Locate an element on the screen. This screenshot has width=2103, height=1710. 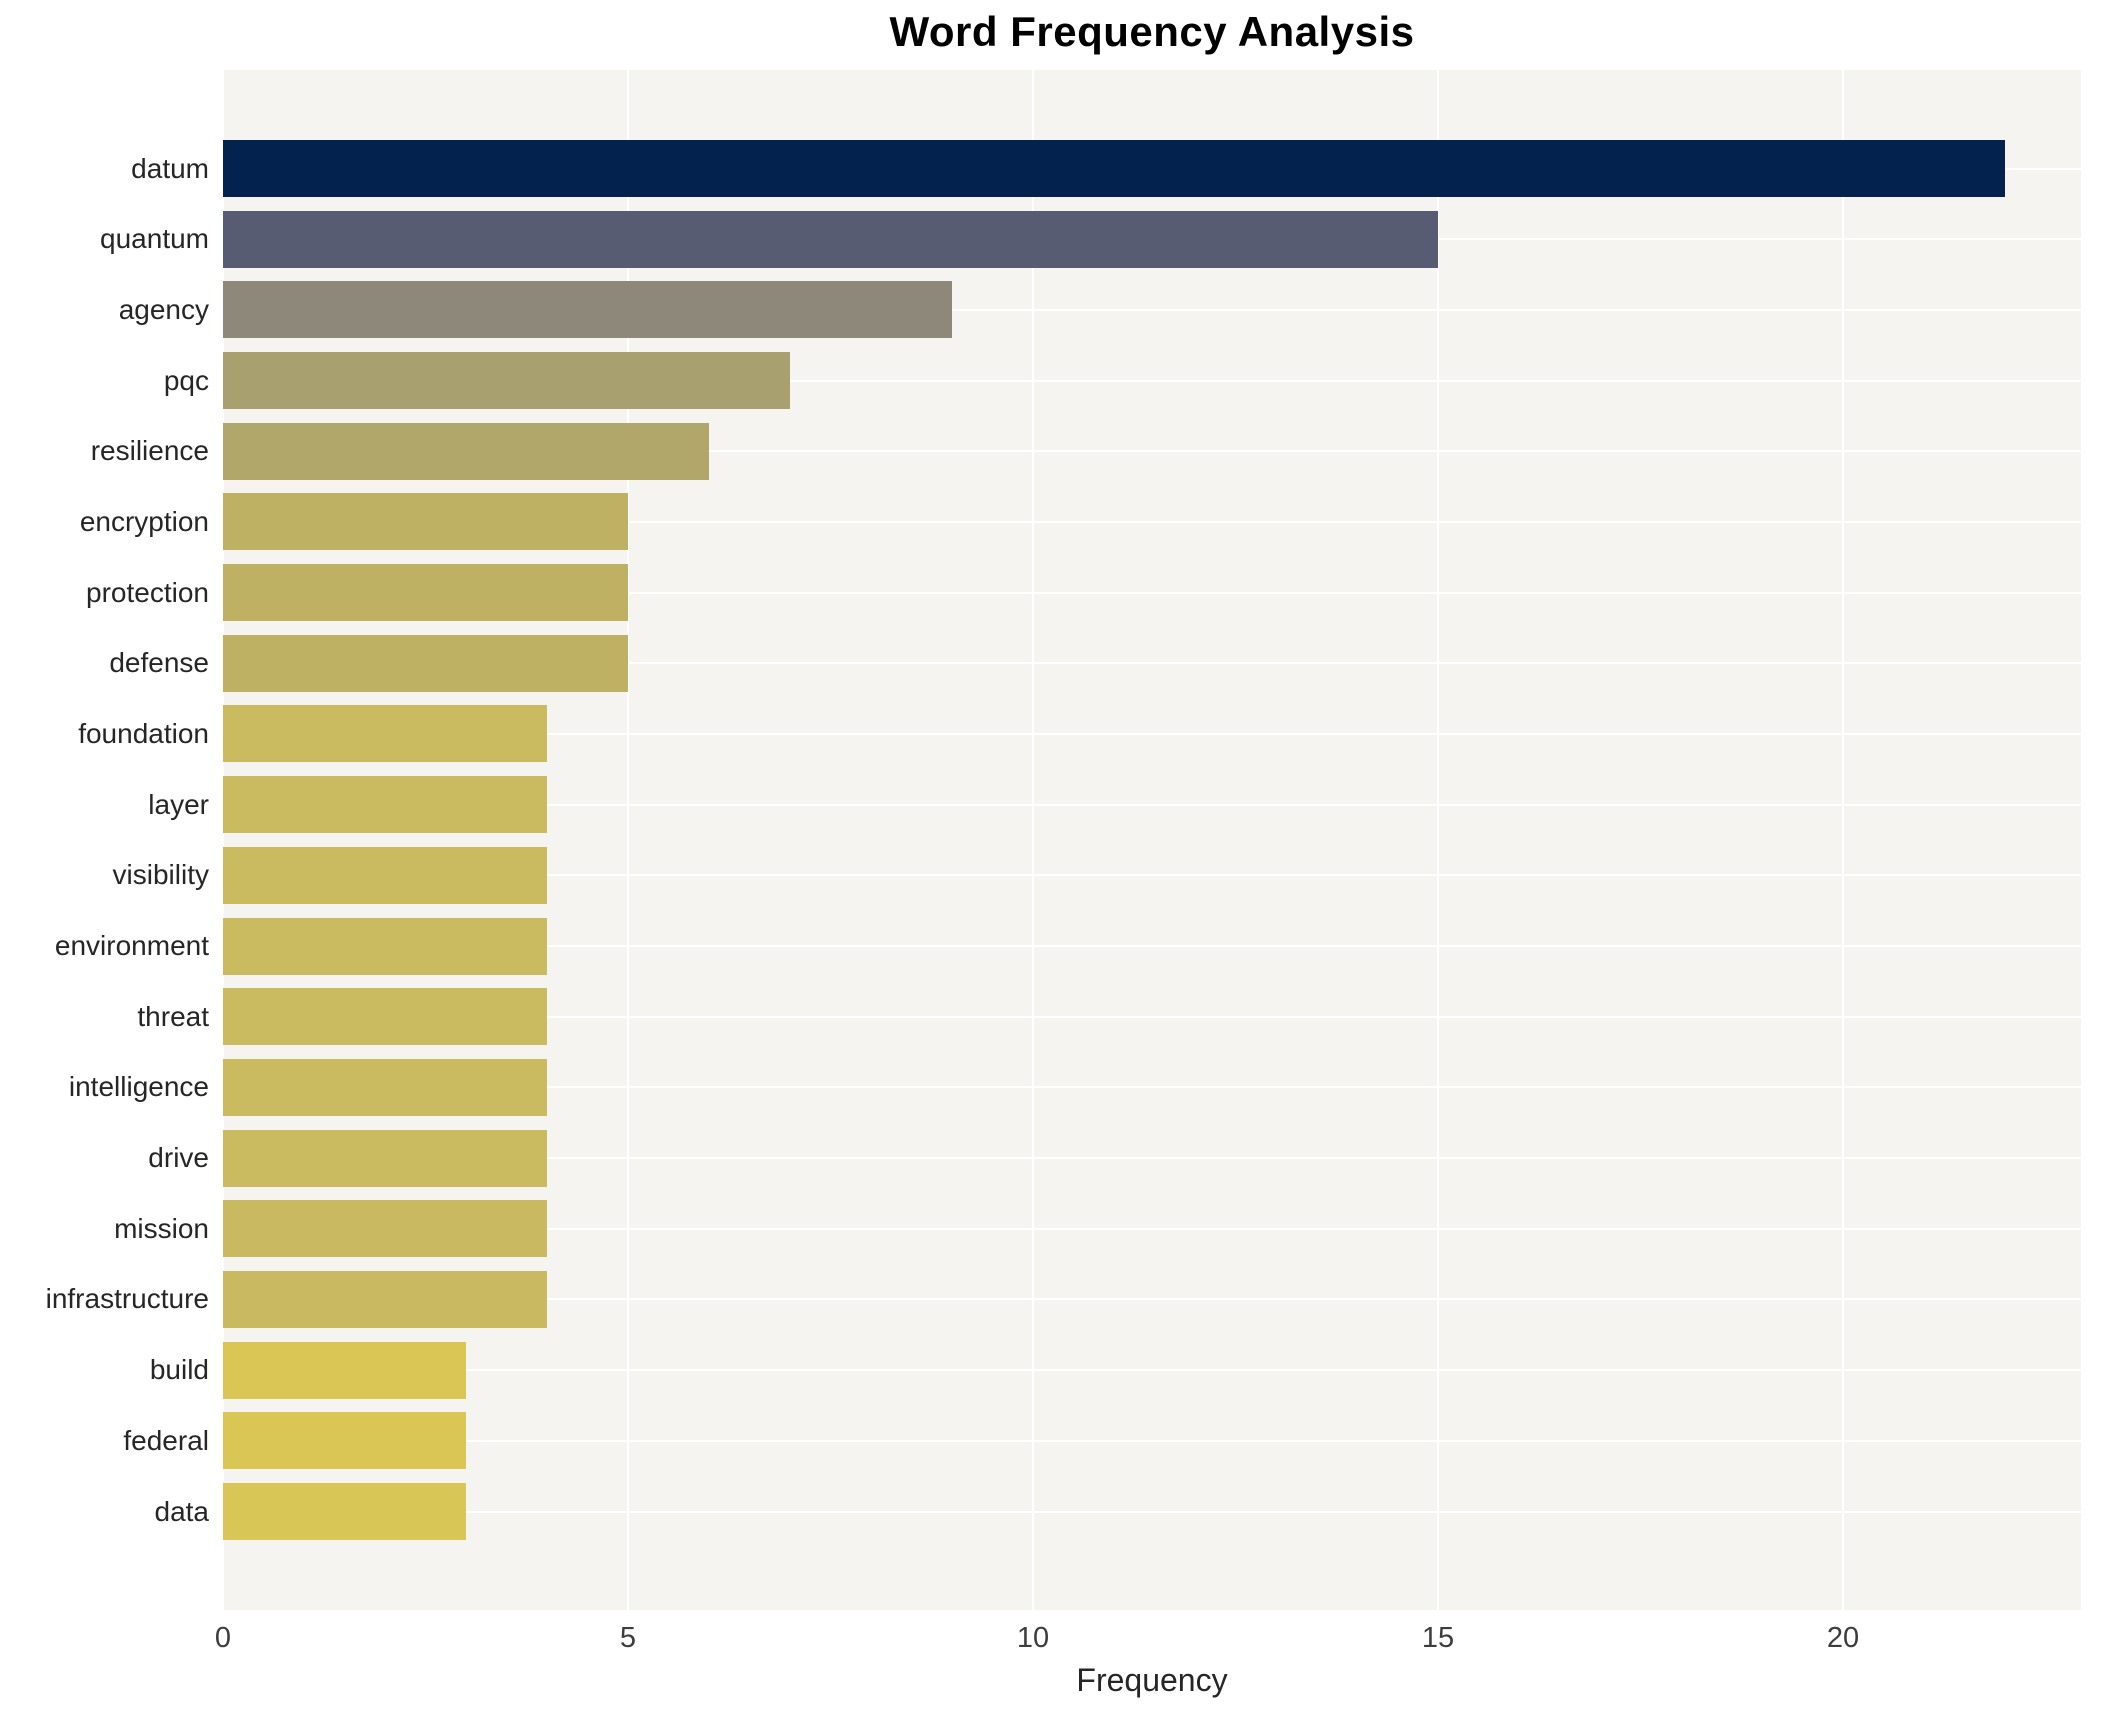
y-tick-label-environment: environment is located at coordinates (131, 946).